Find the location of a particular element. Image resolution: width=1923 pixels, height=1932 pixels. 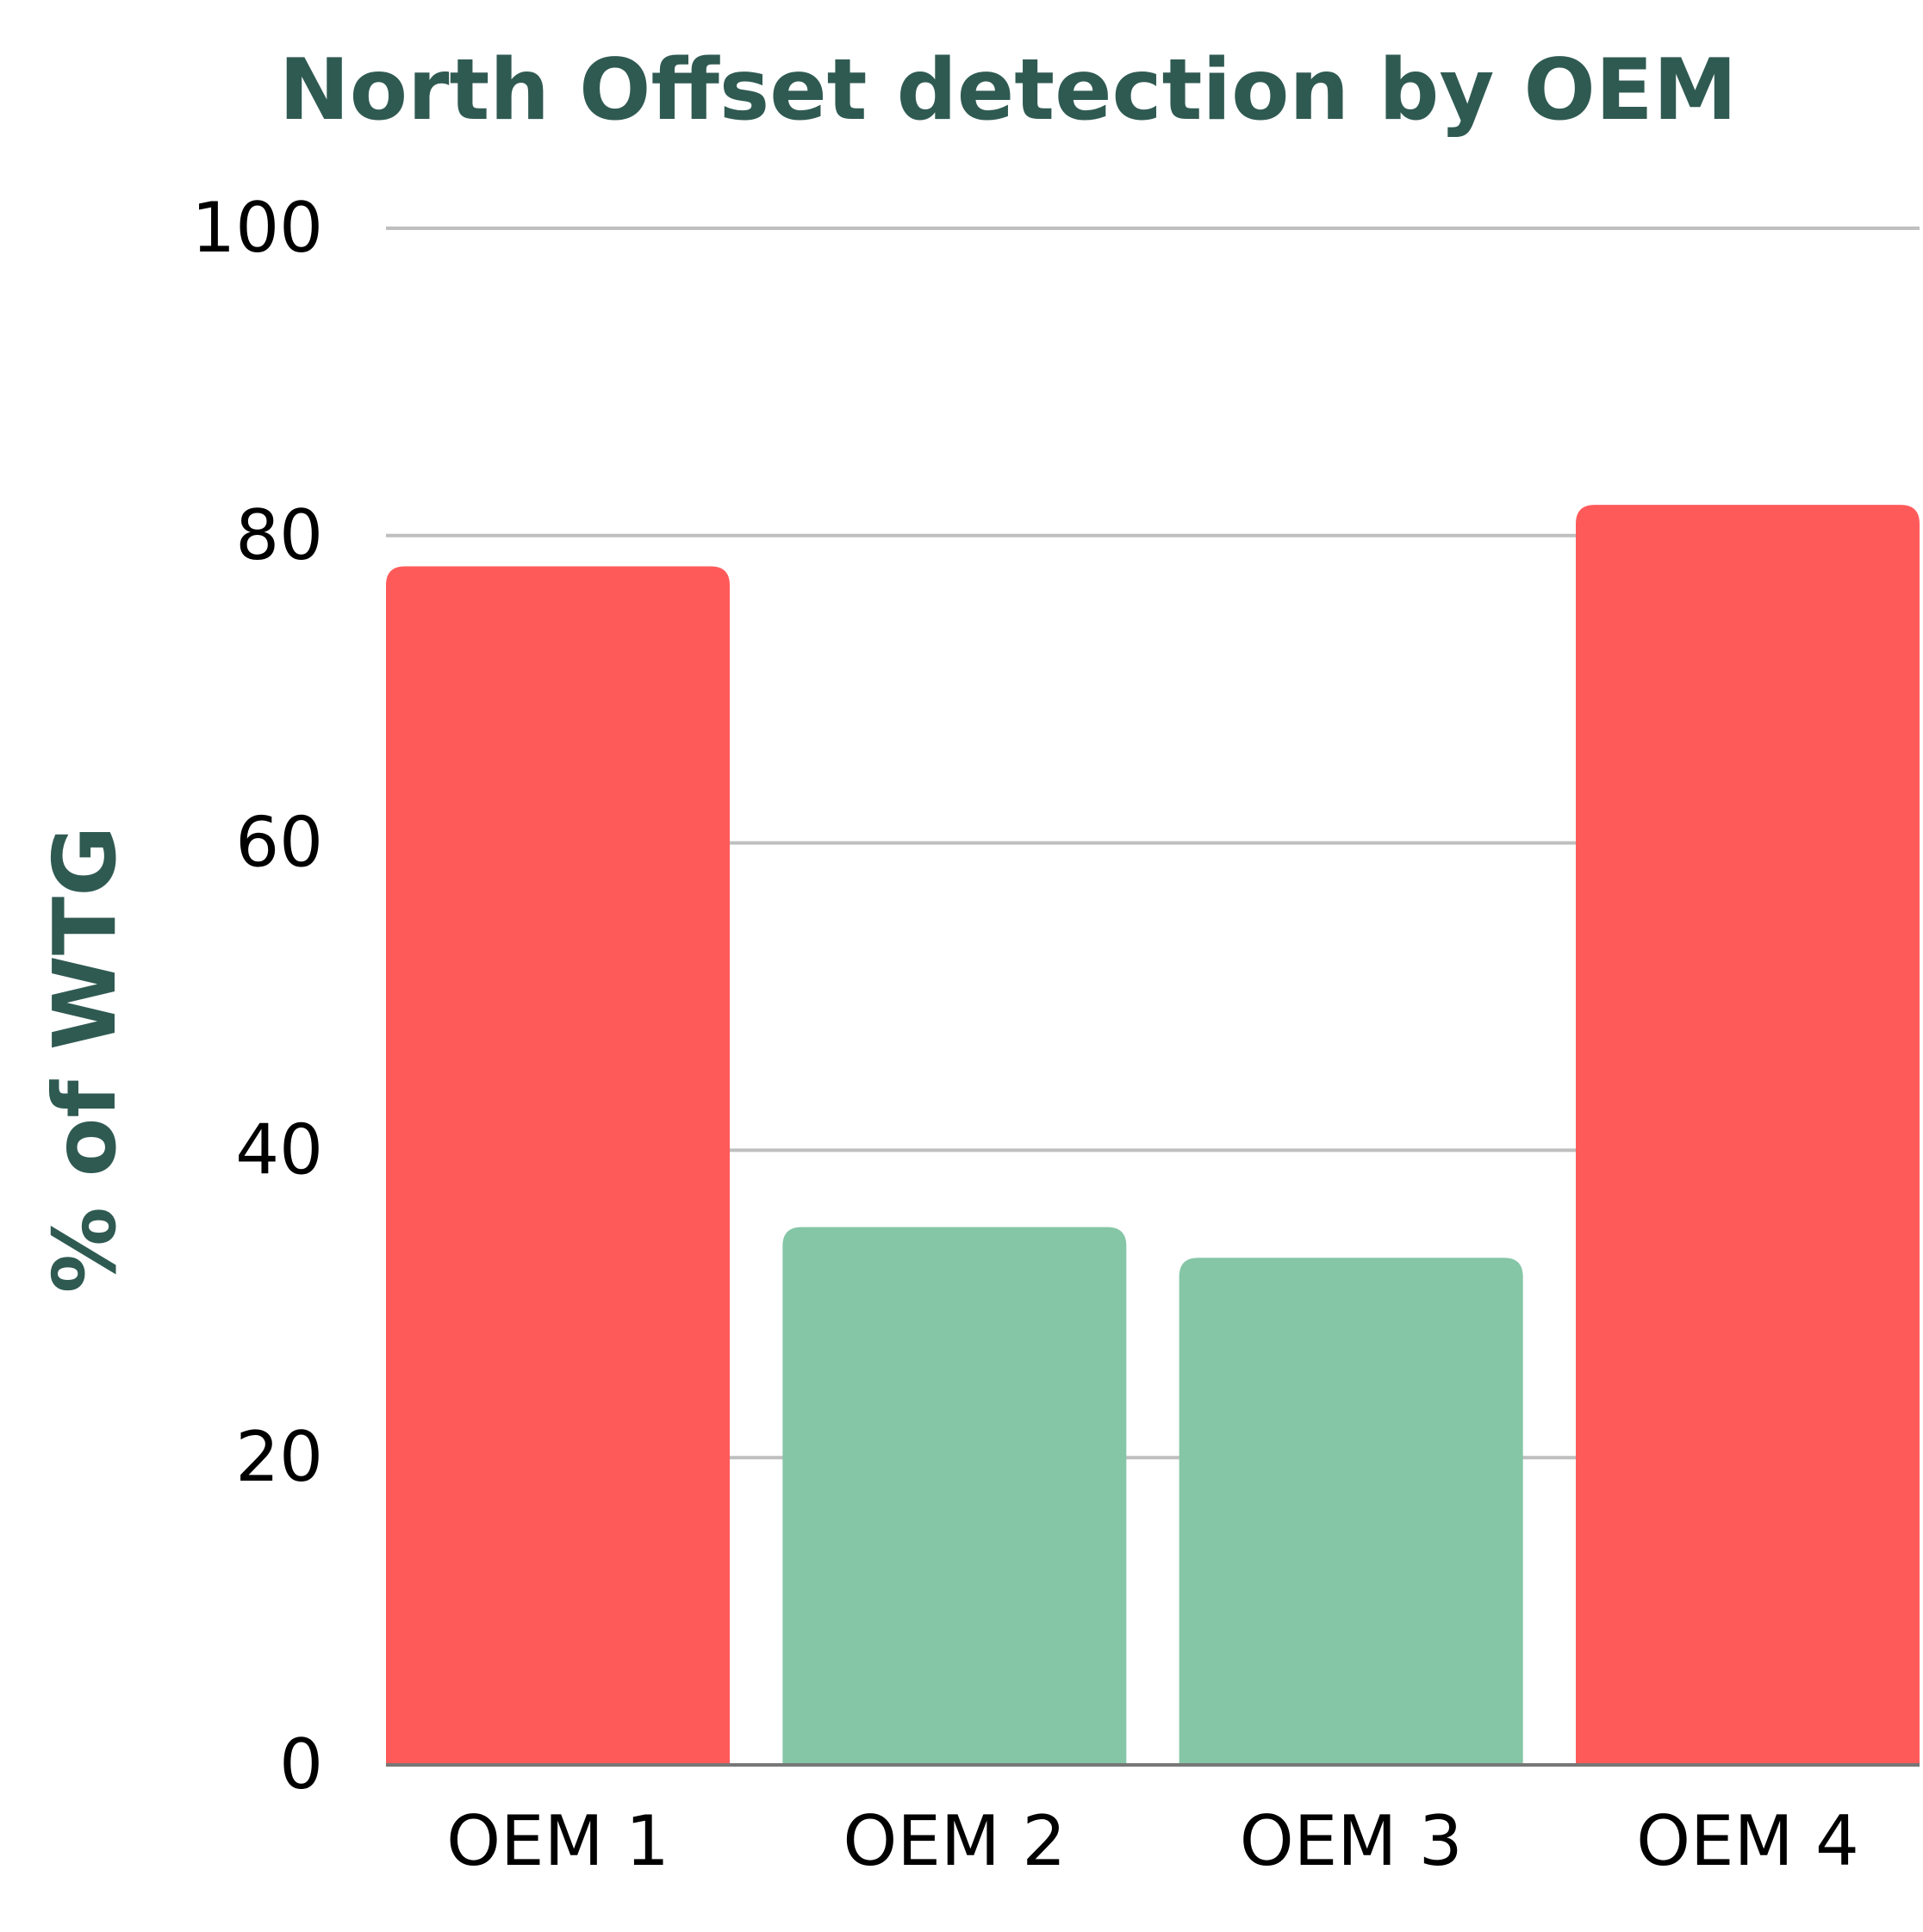

x-tick-label: OEM 2 is located at coordinates (954, 1841).